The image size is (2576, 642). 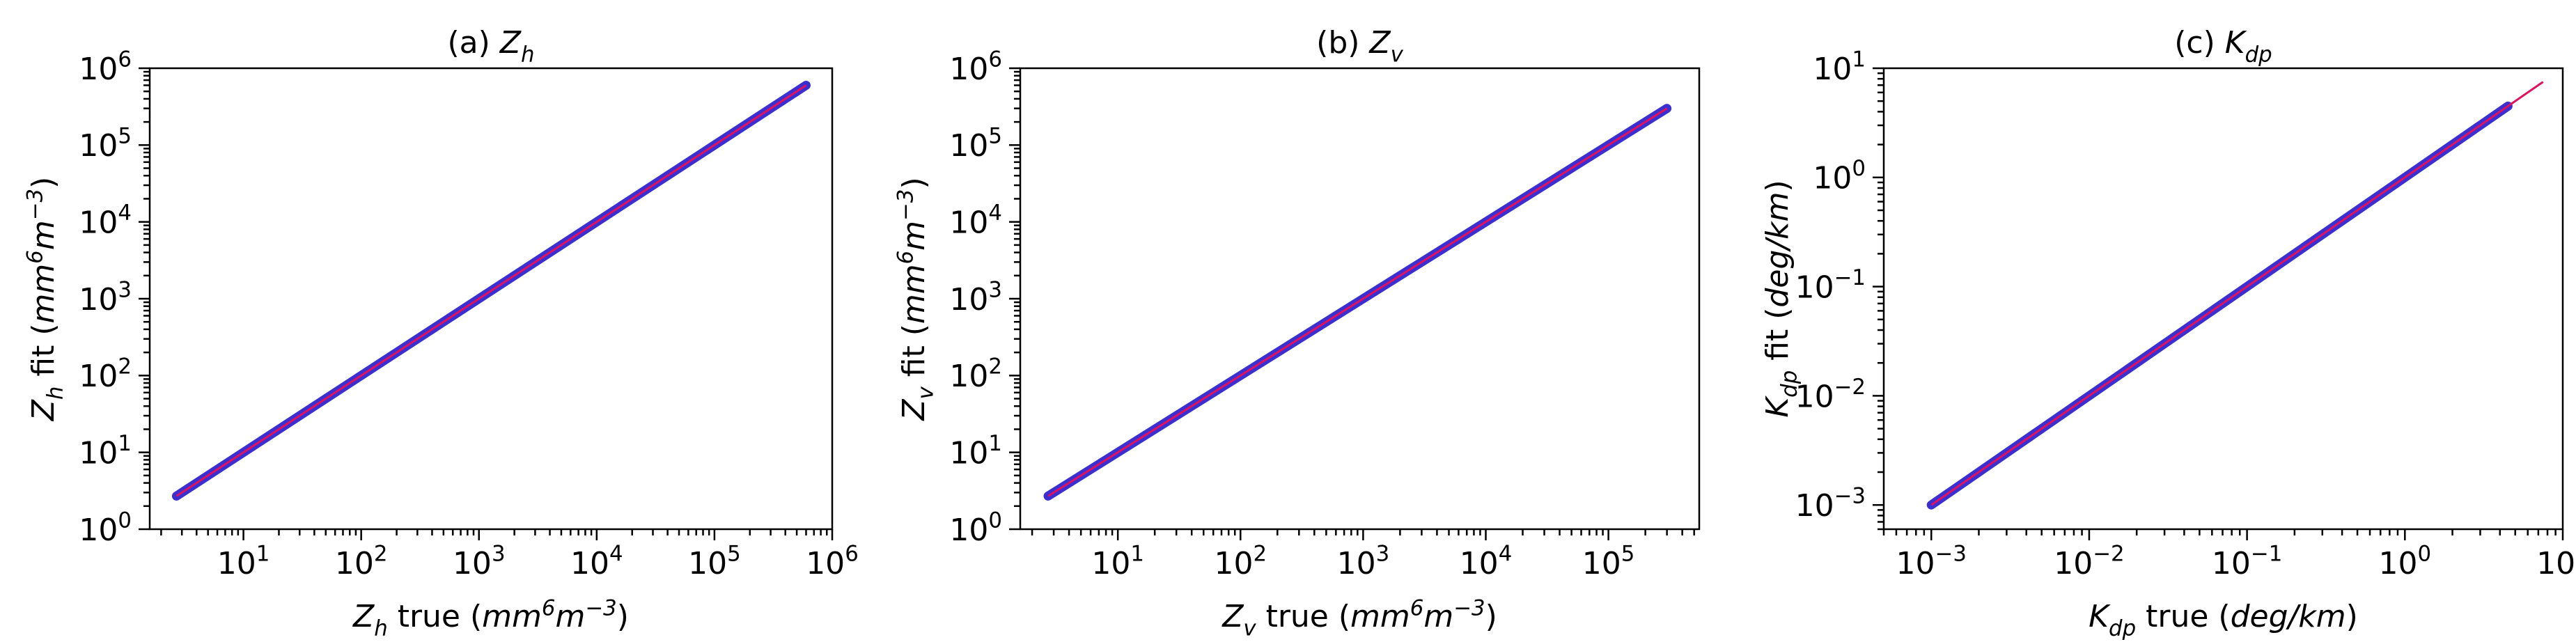 What do you see at coordinates (1830, 394) in the screenshot?
I see `y-tick-label: 10⁻²` at bounding box center [1830, 394].